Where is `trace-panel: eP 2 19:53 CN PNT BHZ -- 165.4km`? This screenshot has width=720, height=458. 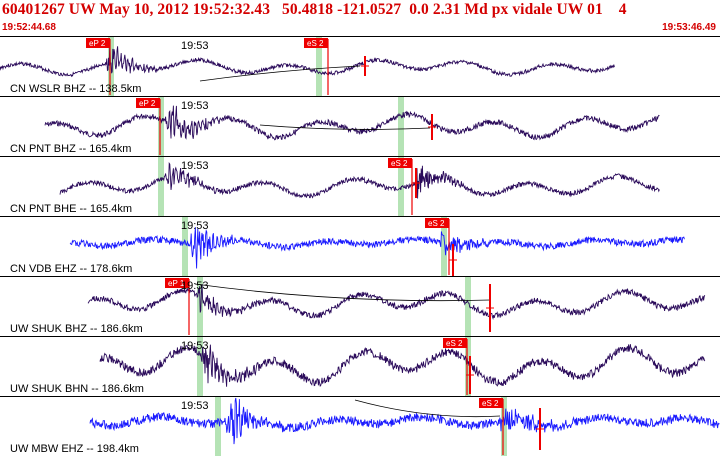 trace-panel: eP 2 19:53 CN PNT BHZ -- 165.4km is located at coordinates (360, 126).